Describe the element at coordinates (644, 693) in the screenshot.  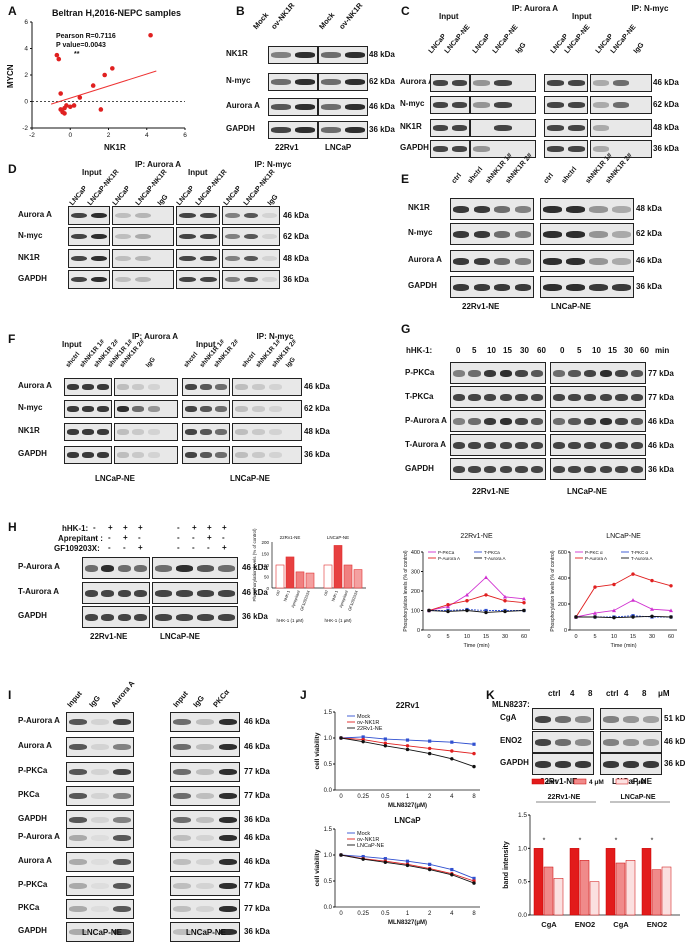
I see `k-lane-label: 8` at that location.